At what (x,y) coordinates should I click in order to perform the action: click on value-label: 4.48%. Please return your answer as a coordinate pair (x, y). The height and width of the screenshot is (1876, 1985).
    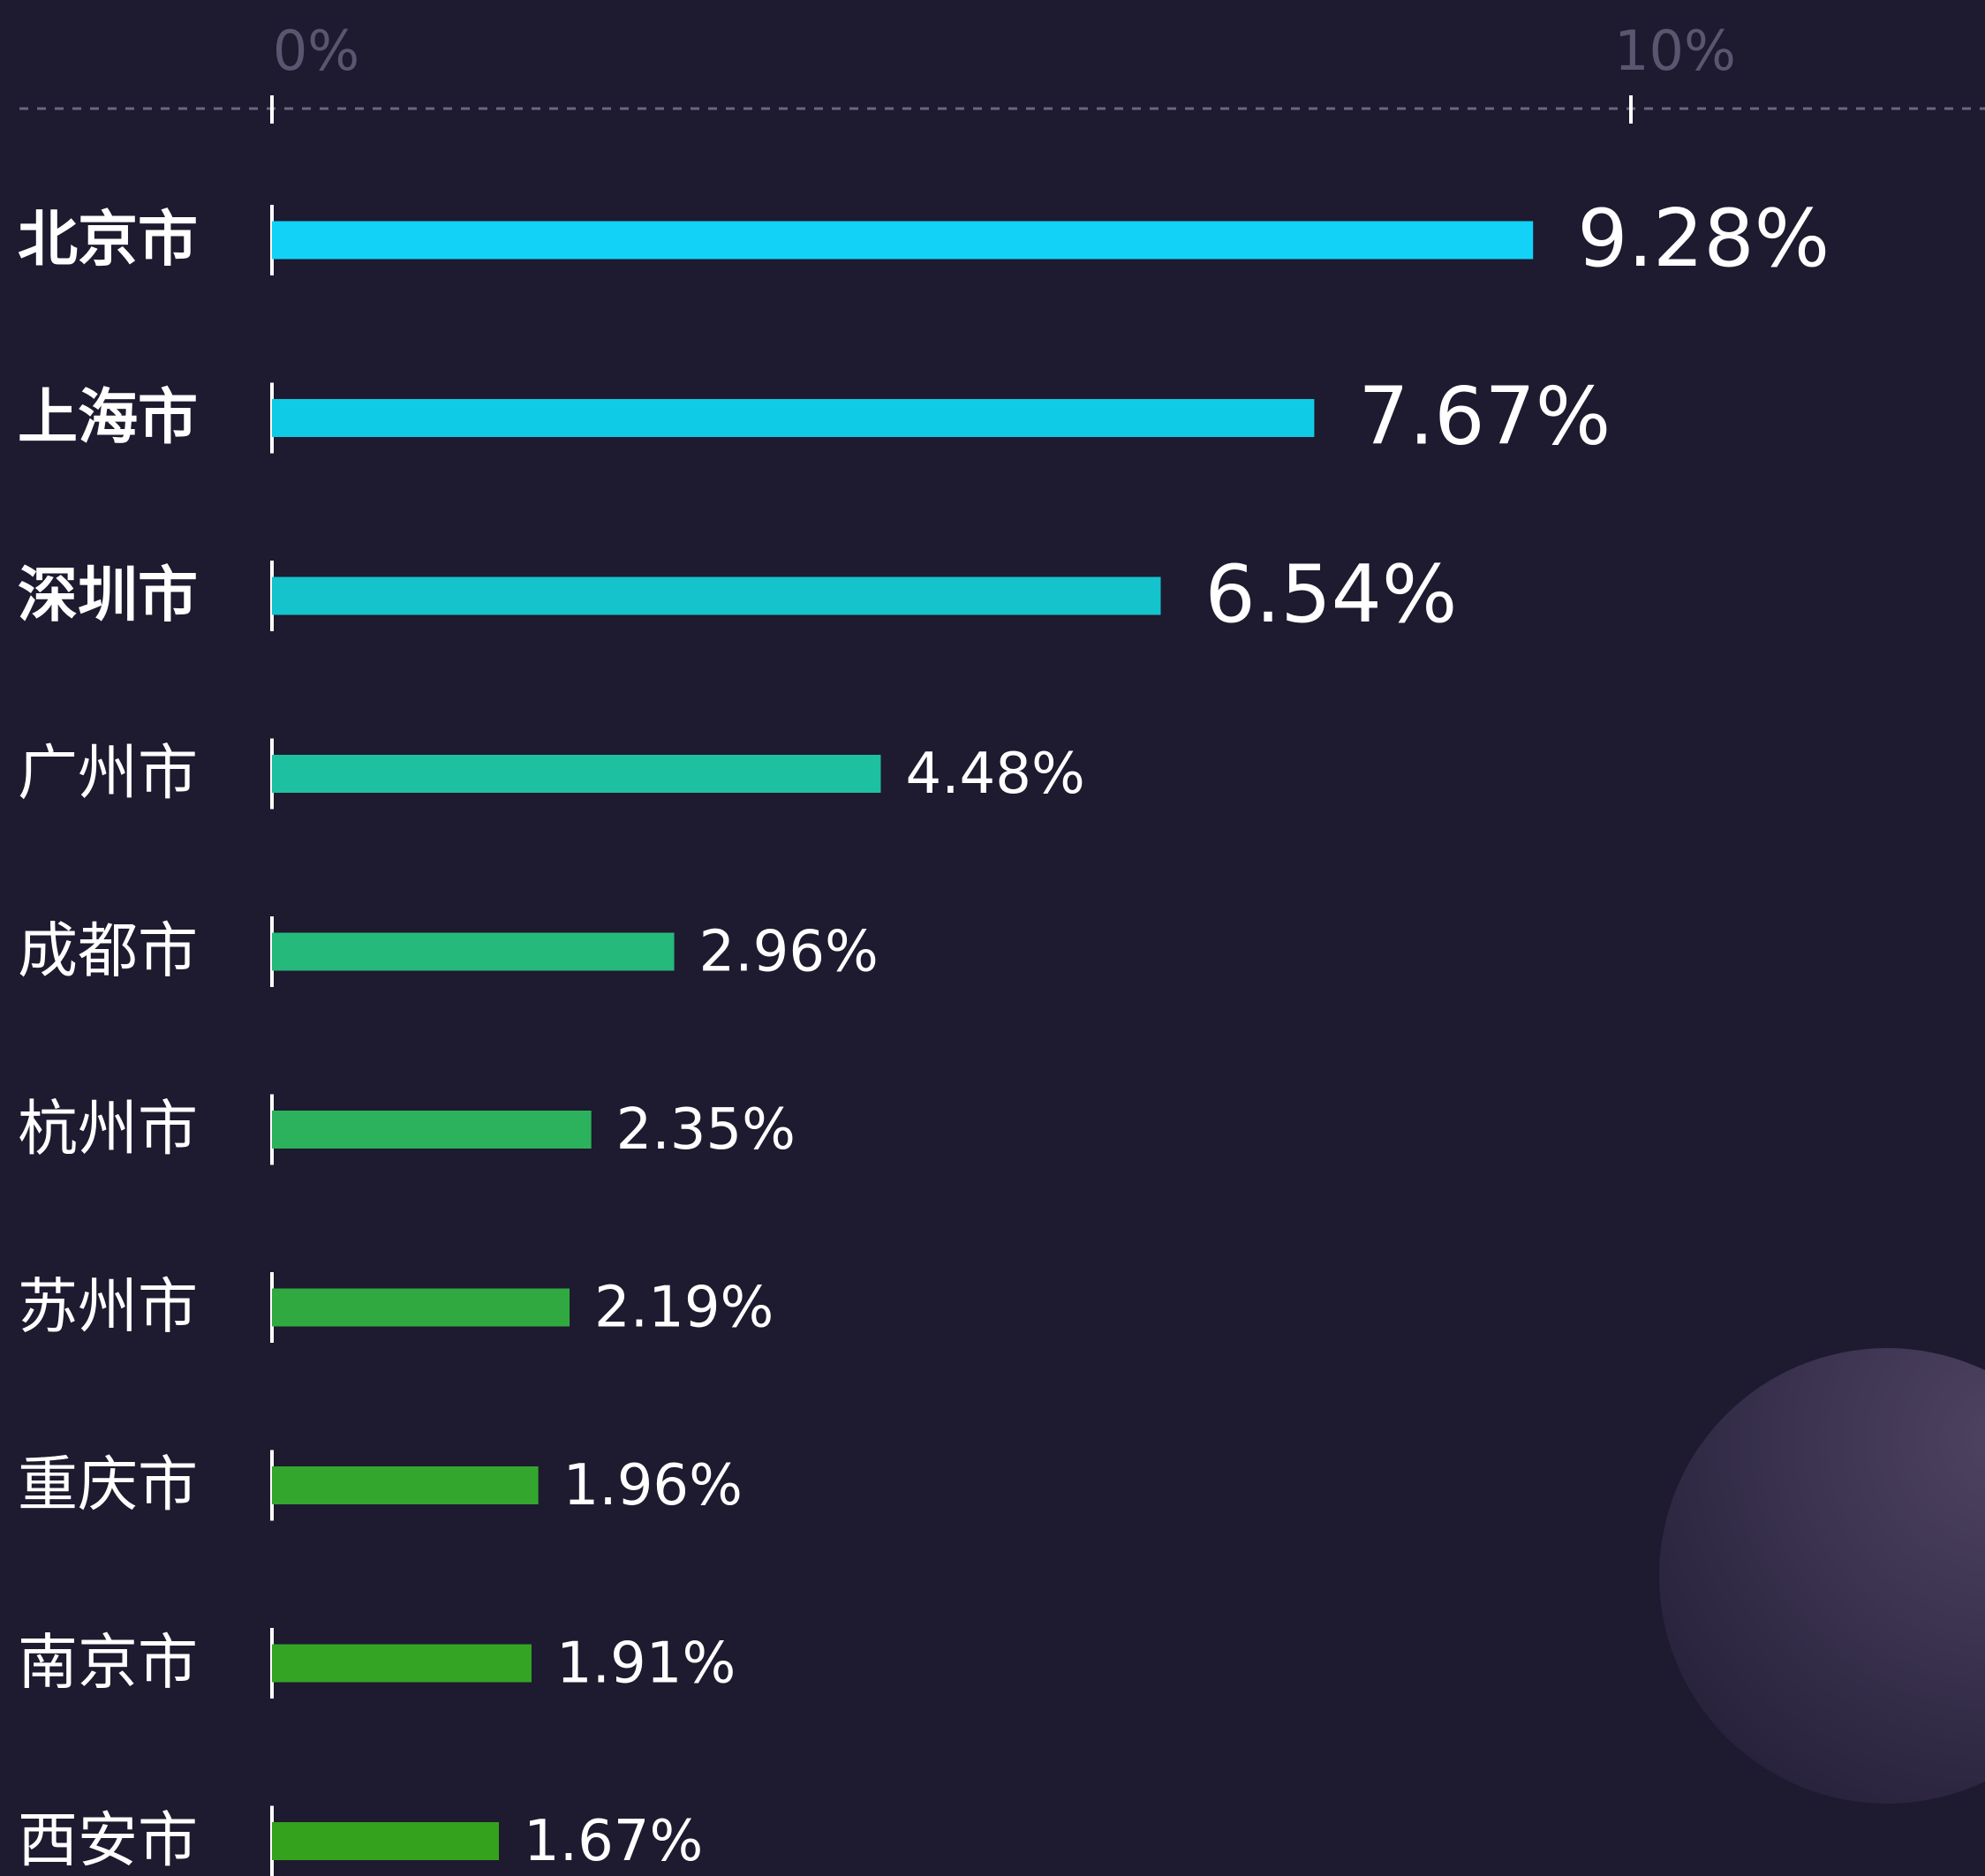
    Looking at the image, I should click on (995, 774).